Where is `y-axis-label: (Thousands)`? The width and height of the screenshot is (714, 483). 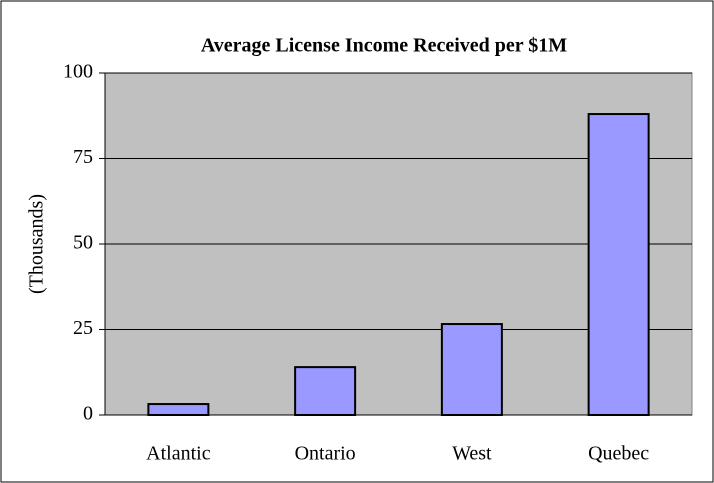
y-axis-label: (Thousands) is located at coordinates (37, 244).